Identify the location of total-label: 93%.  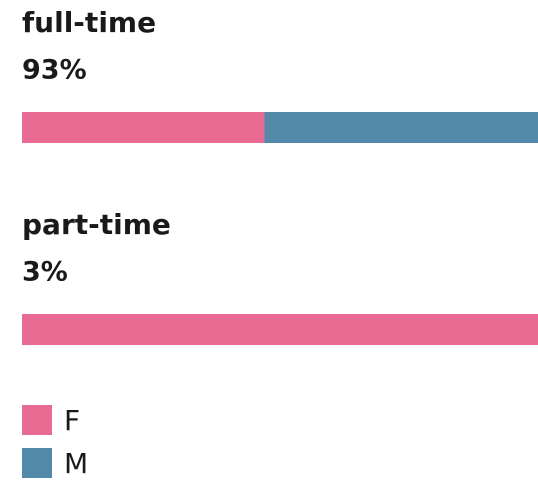
(54, 70).